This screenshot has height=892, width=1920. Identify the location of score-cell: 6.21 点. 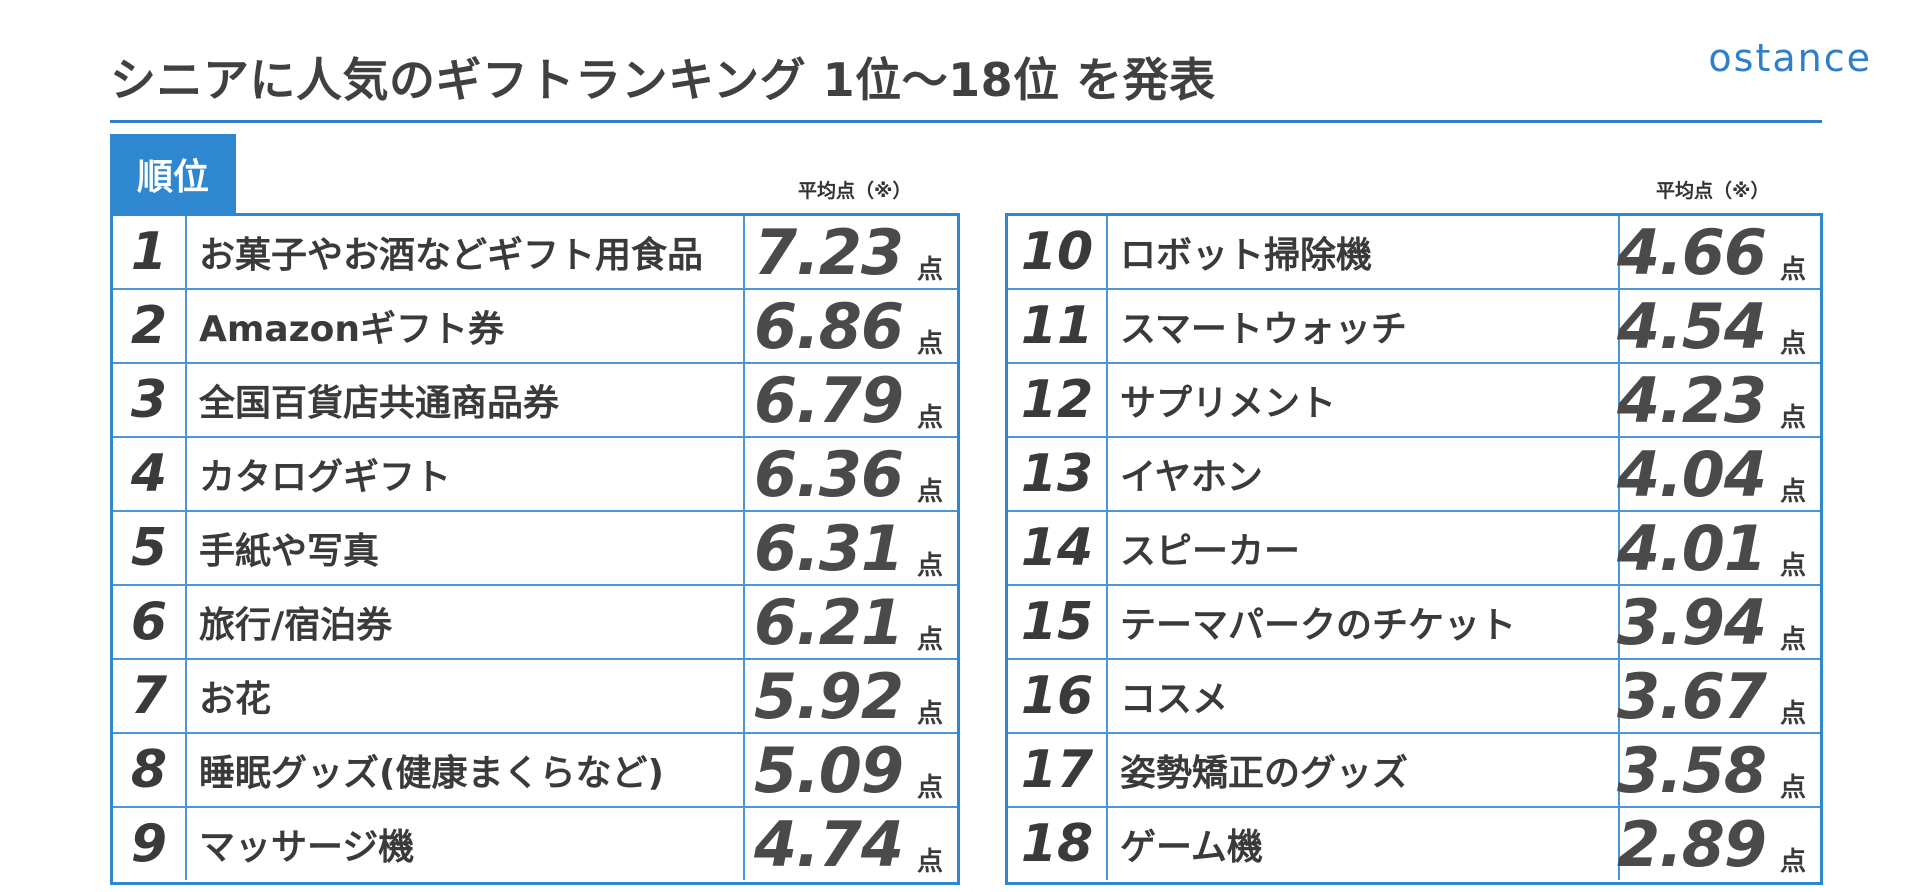
(851, 622).